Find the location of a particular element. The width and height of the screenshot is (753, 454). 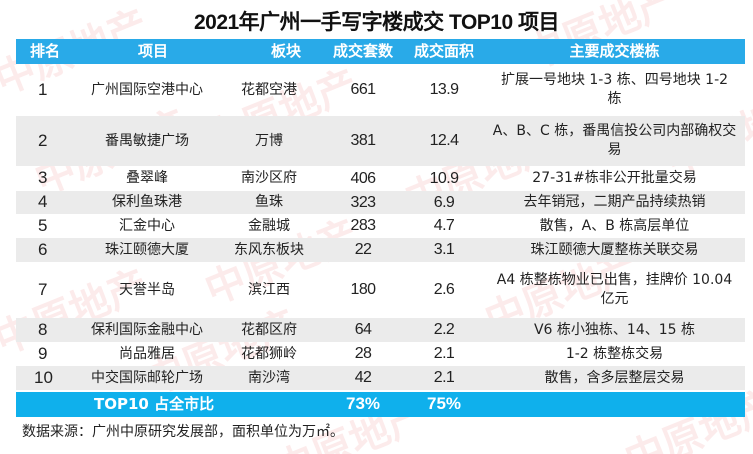

cell-area: 鱼珠 is located at coordinates (269, 202).